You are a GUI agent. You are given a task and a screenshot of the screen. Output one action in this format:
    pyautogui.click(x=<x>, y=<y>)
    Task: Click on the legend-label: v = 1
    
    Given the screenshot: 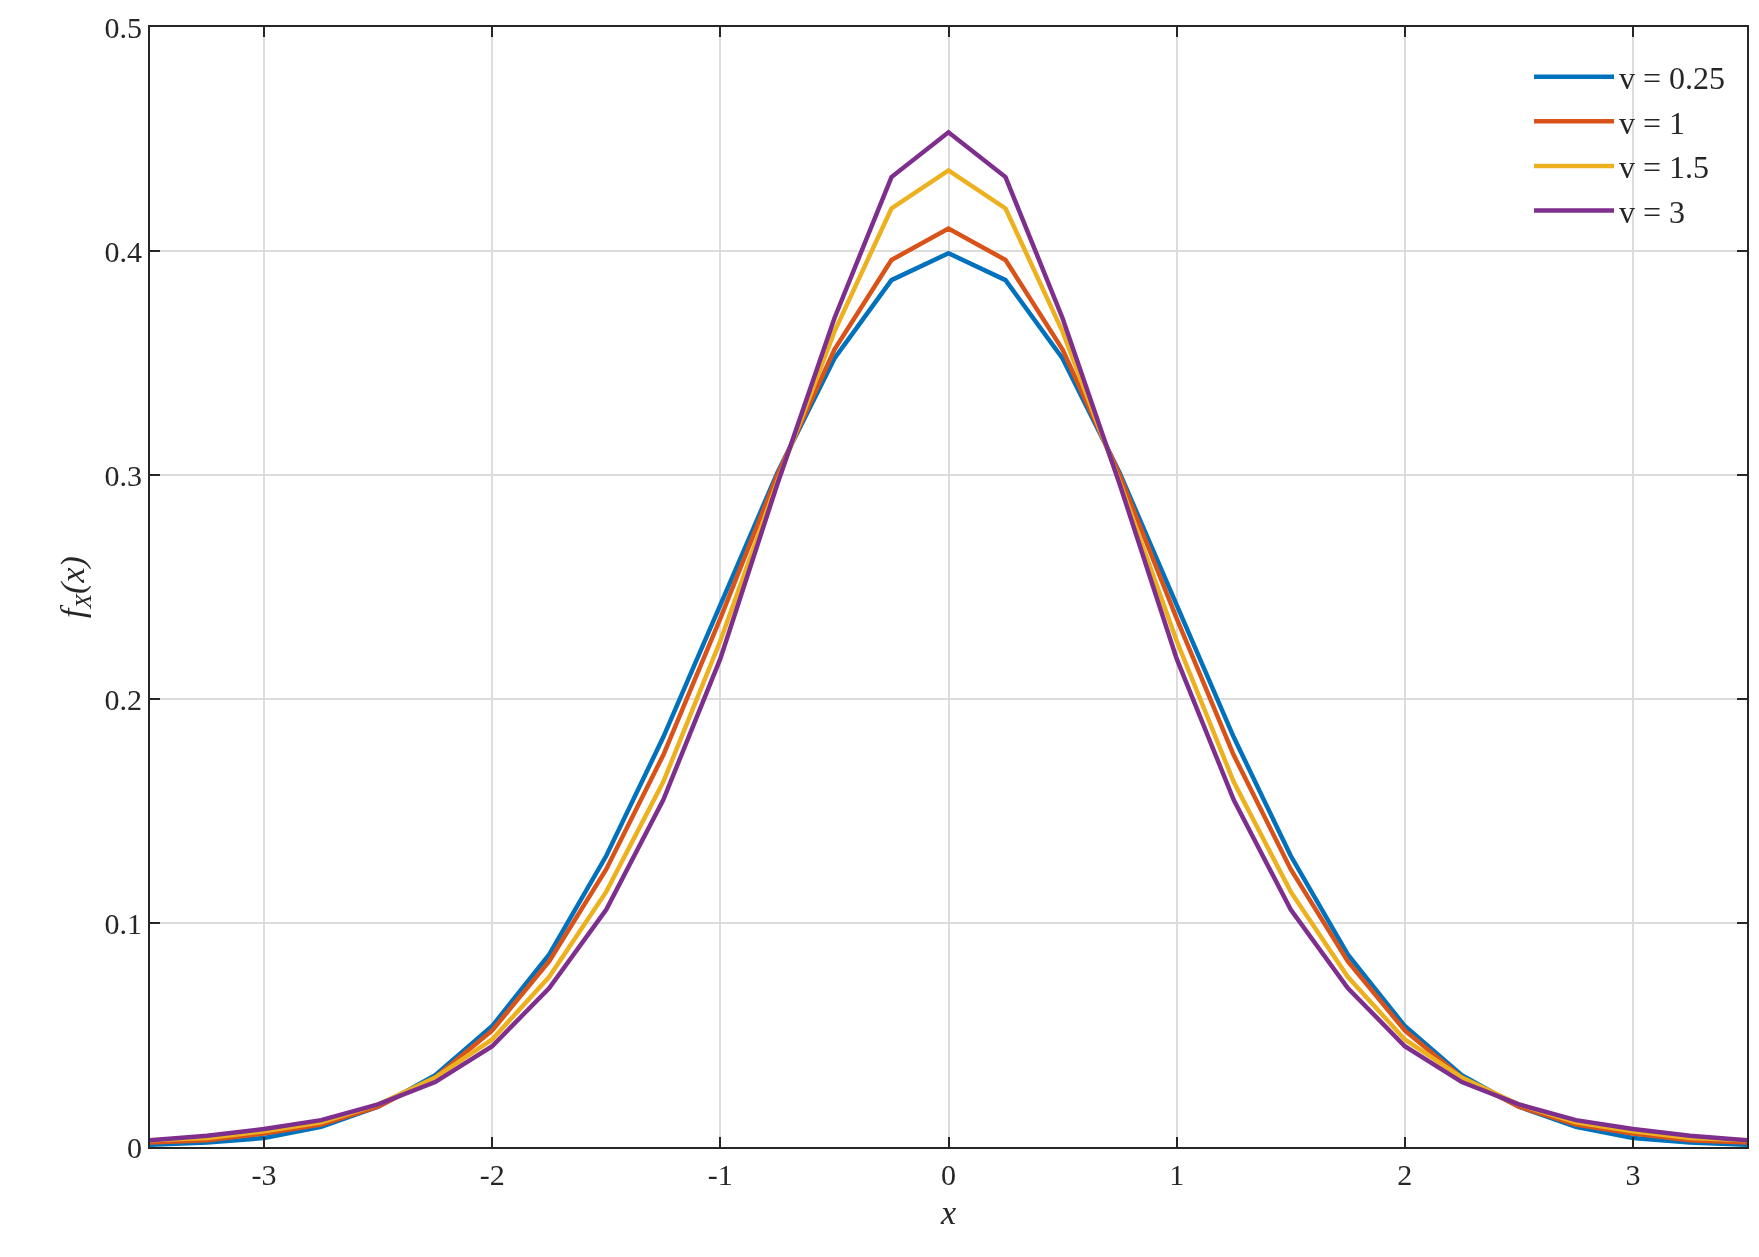 What is the action you would take?
    pyautogui.click(x=1652, y=122)
    